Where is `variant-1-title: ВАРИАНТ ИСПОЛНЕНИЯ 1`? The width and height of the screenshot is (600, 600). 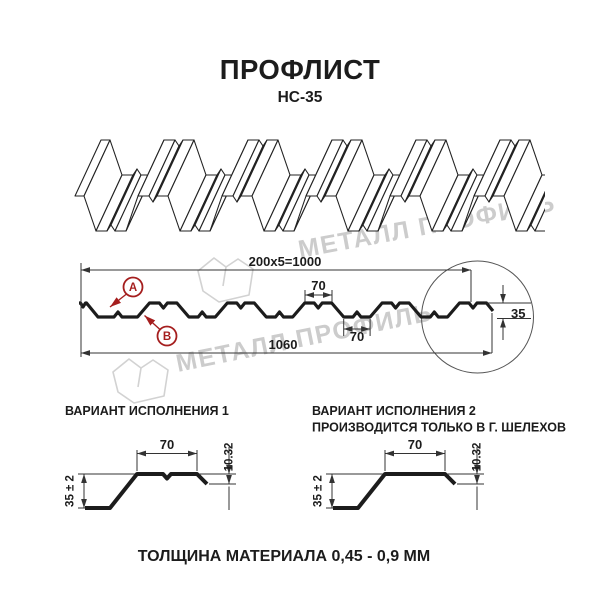
variant-1-title: ВАРИАНТ ИСПОЛНЕНИЯ 1 is located at coordinates (147, 411).